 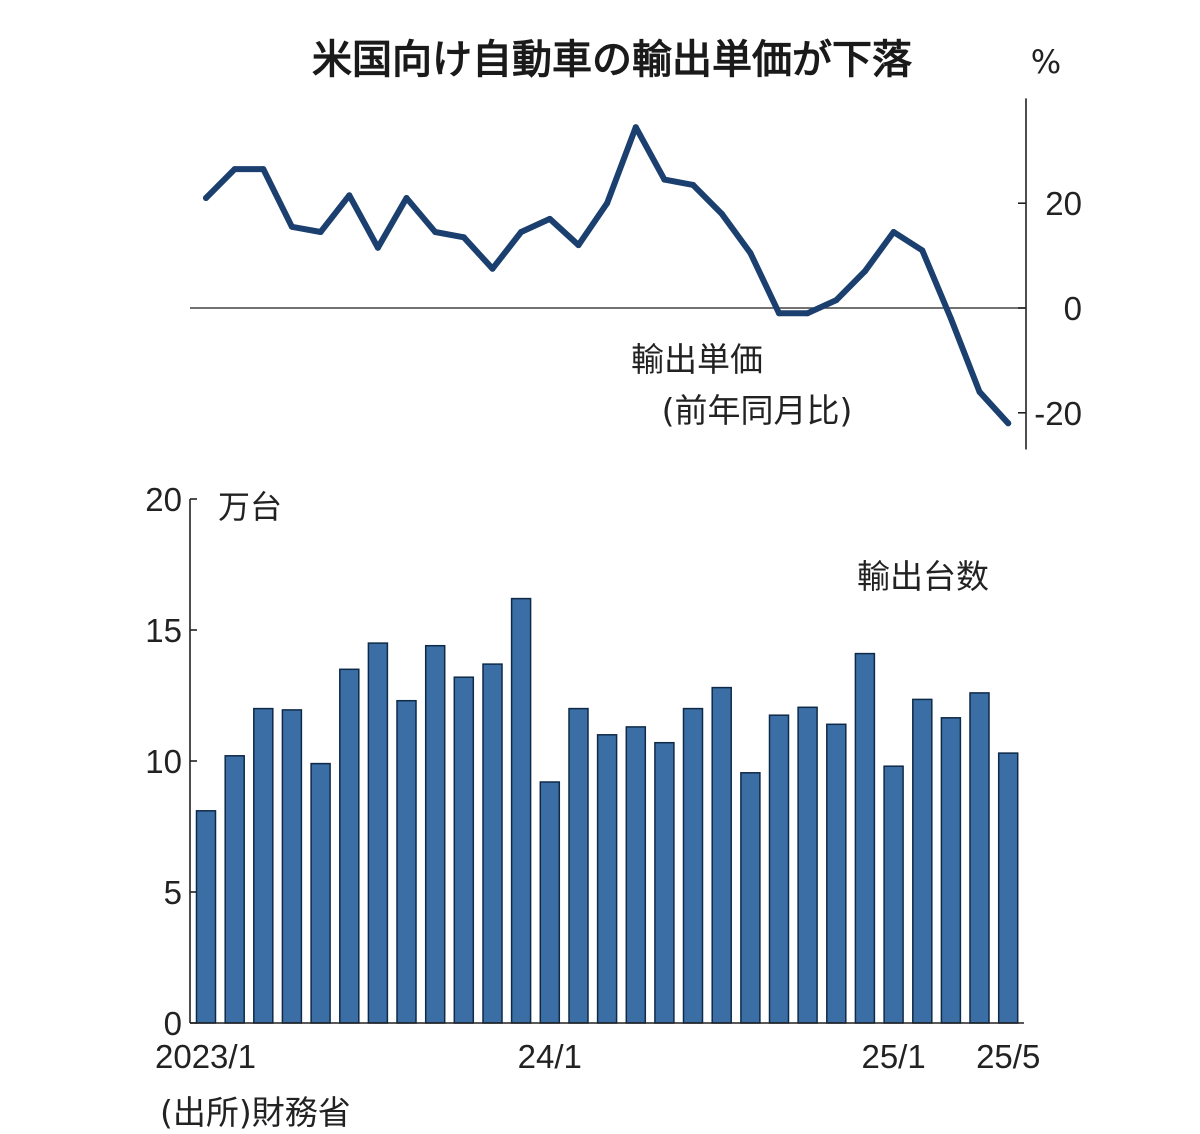 What do you see at coordinates (163, 630) in the screenshot?
I see `bar-y-tick-label: 15` at bounding box center [163, 630].